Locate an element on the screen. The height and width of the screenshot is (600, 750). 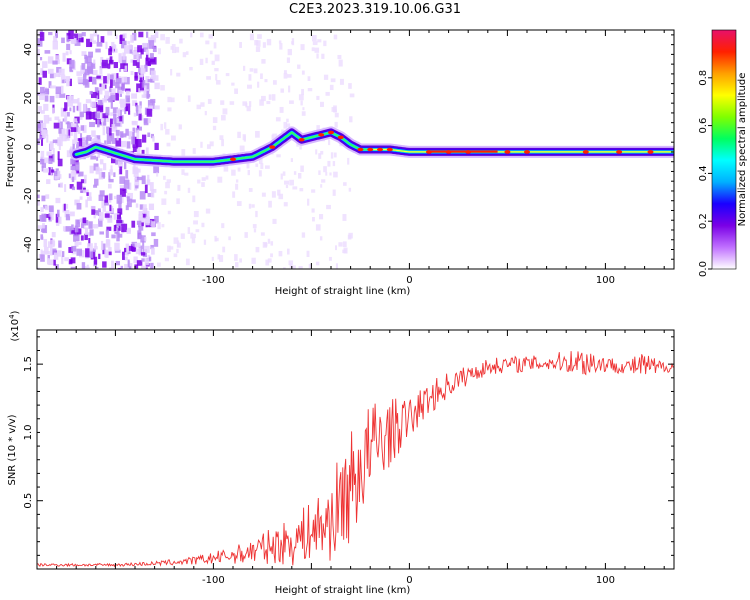
y-tick-label: -20 is located at coordinates (28, 196).